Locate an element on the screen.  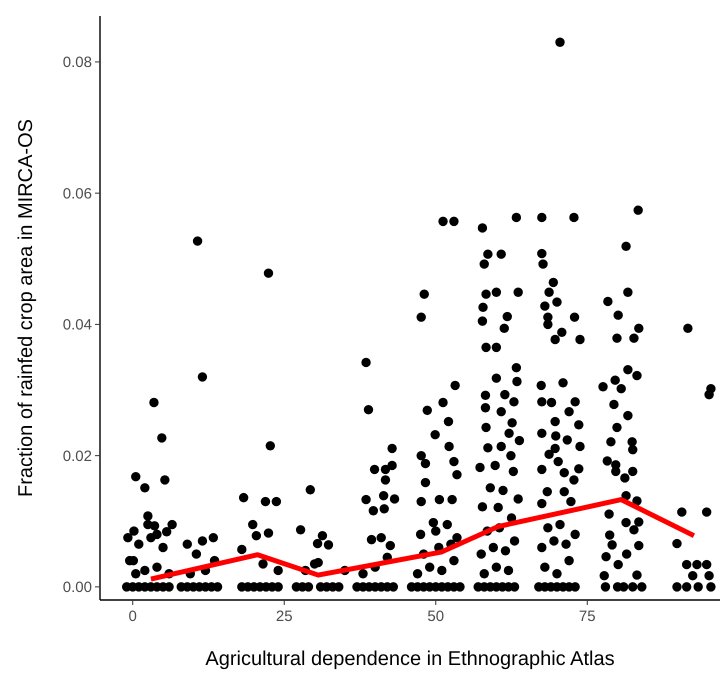
y-tick-label: 0.06 is located at coordinates (77, 193).